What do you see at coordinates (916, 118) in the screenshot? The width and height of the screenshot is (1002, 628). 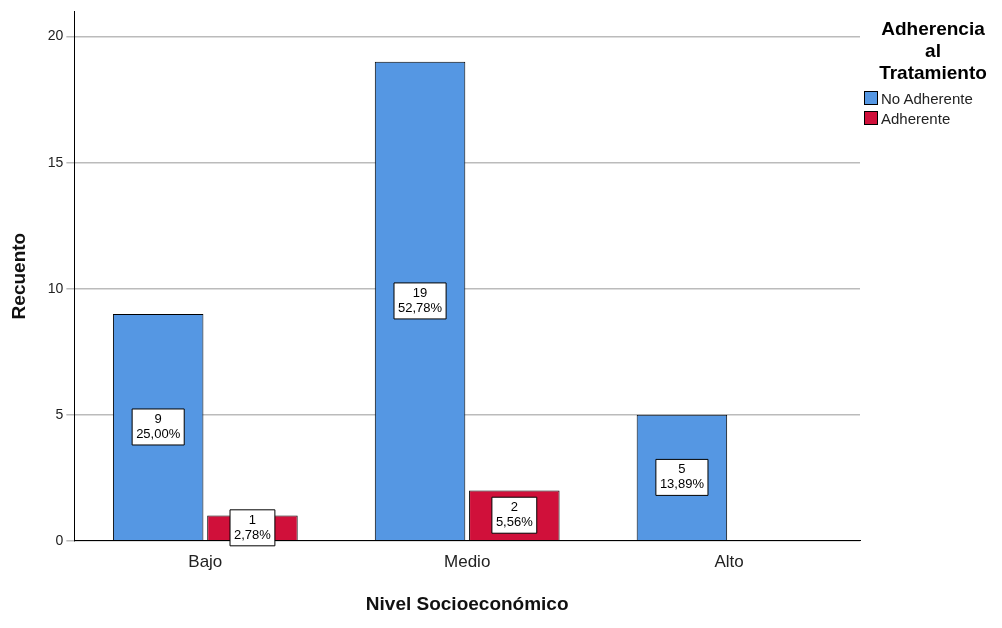 I see `legend-label: Adherente` at bounding box center [916, 118].